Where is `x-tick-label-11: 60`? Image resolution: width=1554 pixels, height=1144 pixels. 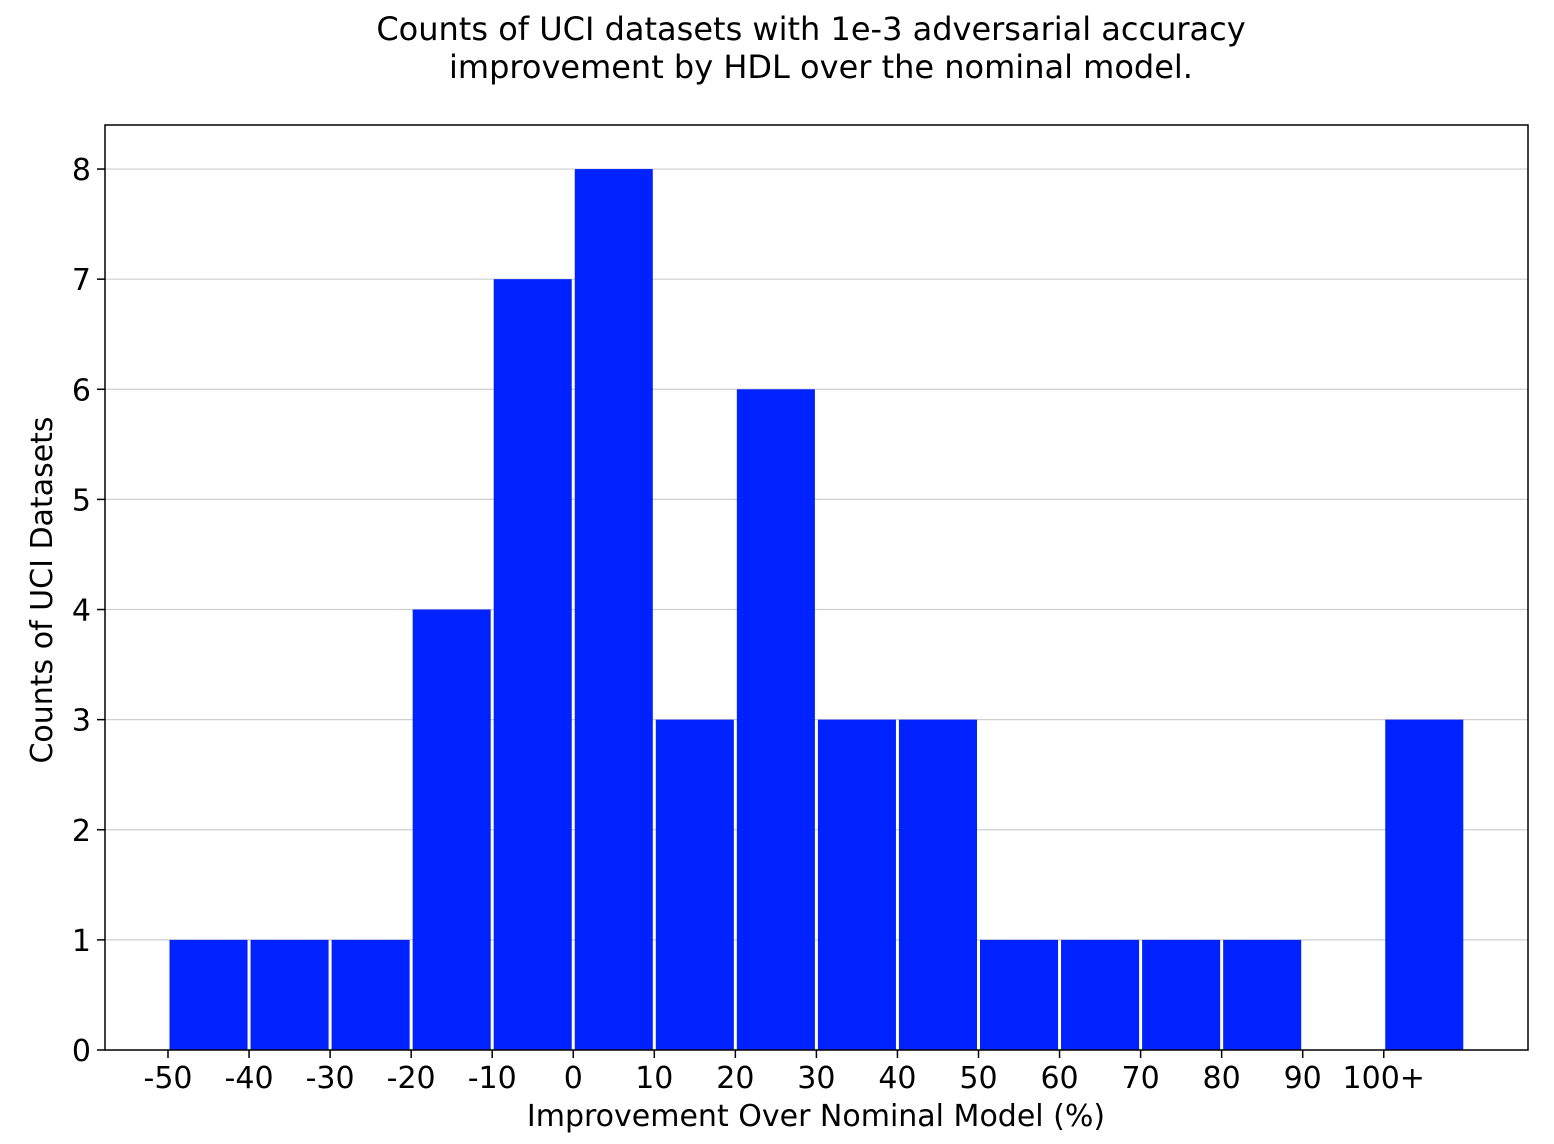
x-tick-label-11: 60 is located at coordinates (1059, 1078).